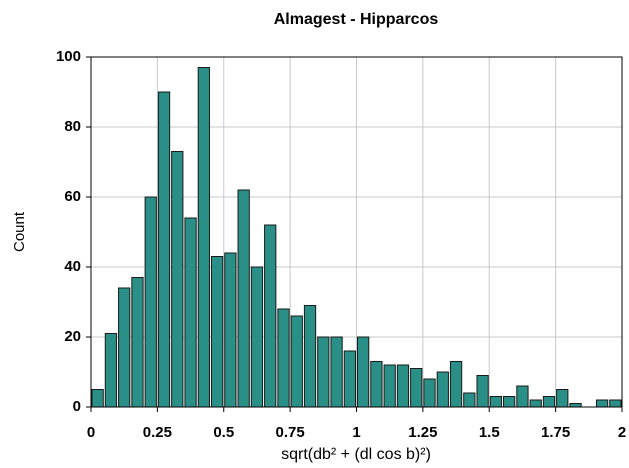  What do you see at coordinates (489, 432) in the screenshot?
I see `x-tick-label: 1.5` at bounding box center [489, 432].